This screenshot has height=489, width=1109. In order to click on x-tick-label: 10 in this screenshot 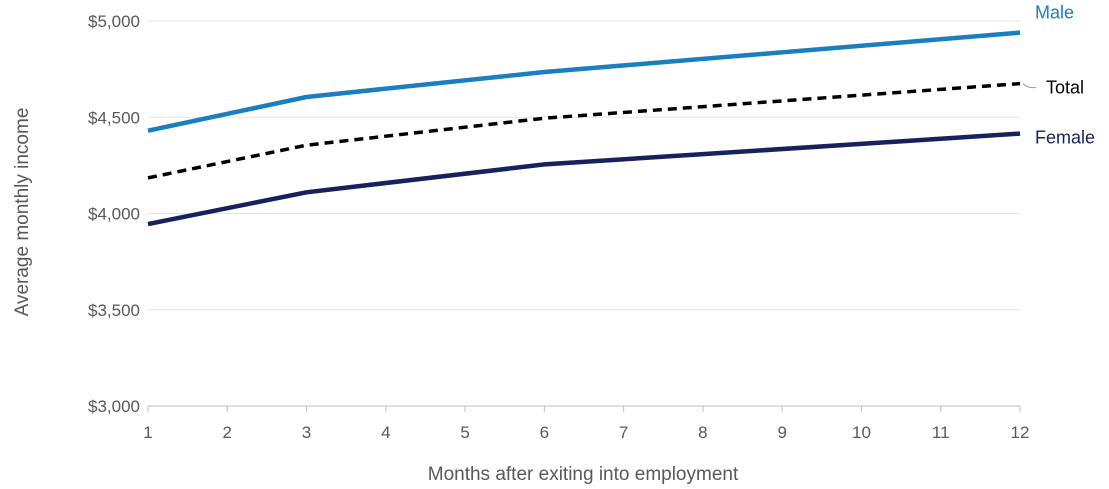, I will do `click(861, 432)`.